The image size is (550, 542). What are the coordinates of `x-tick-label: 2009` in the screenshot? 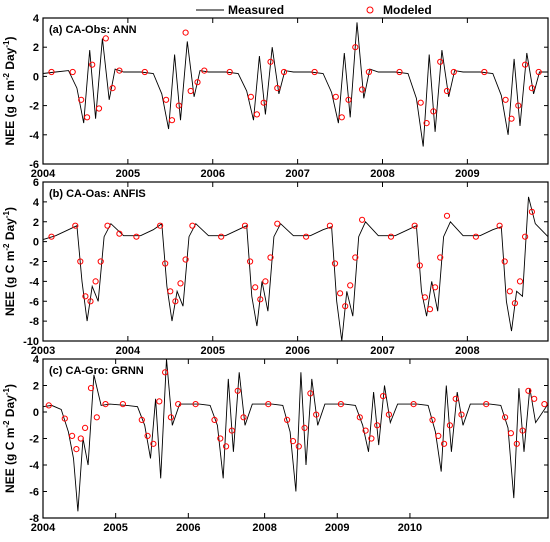 It's located at (337, 528).